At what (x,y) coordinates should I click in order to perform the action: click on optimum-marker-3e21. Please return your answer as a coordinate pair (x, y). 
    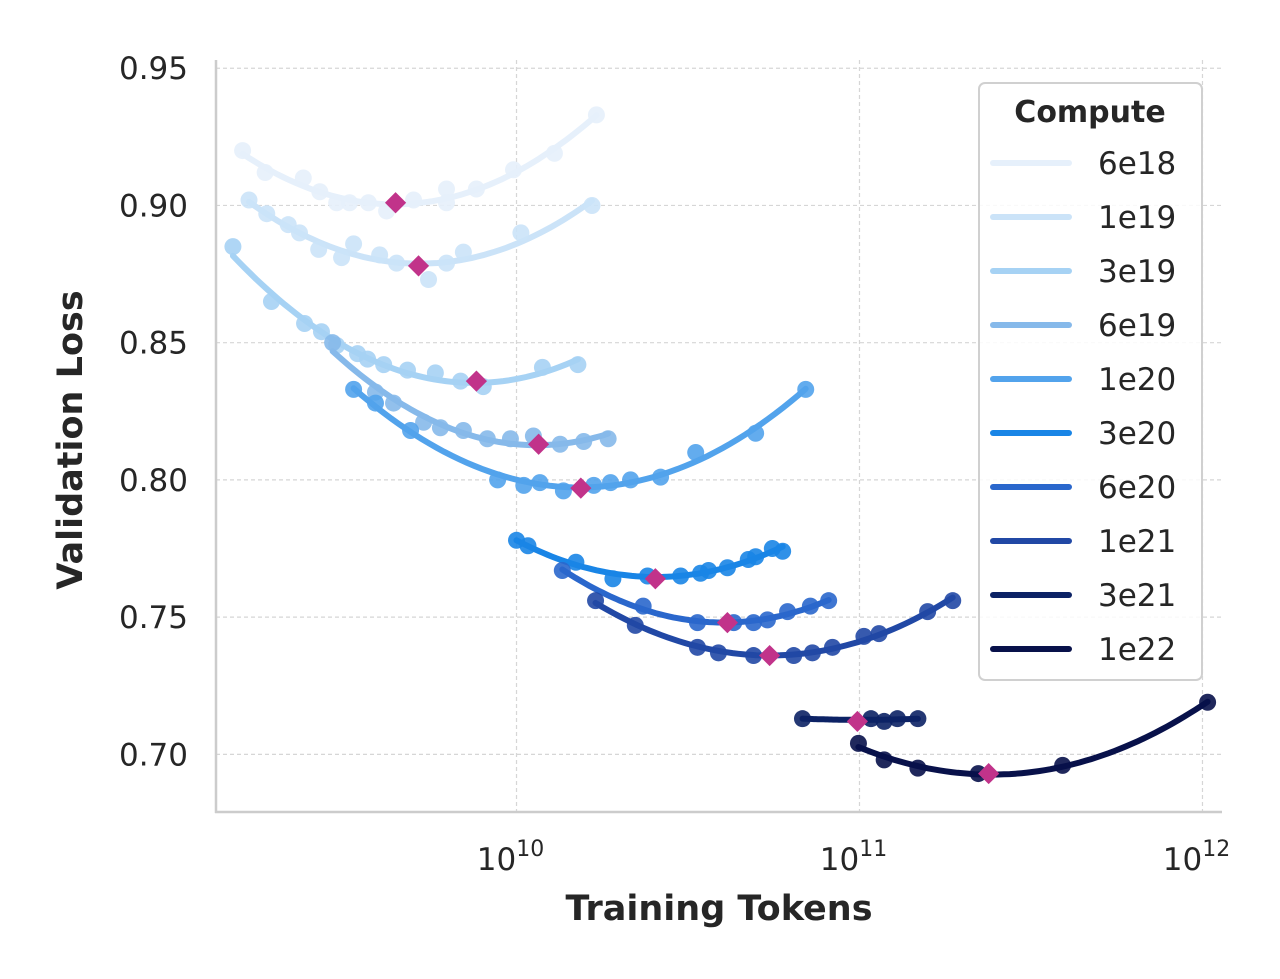
    Looking at the image, I should click on (857, 721).